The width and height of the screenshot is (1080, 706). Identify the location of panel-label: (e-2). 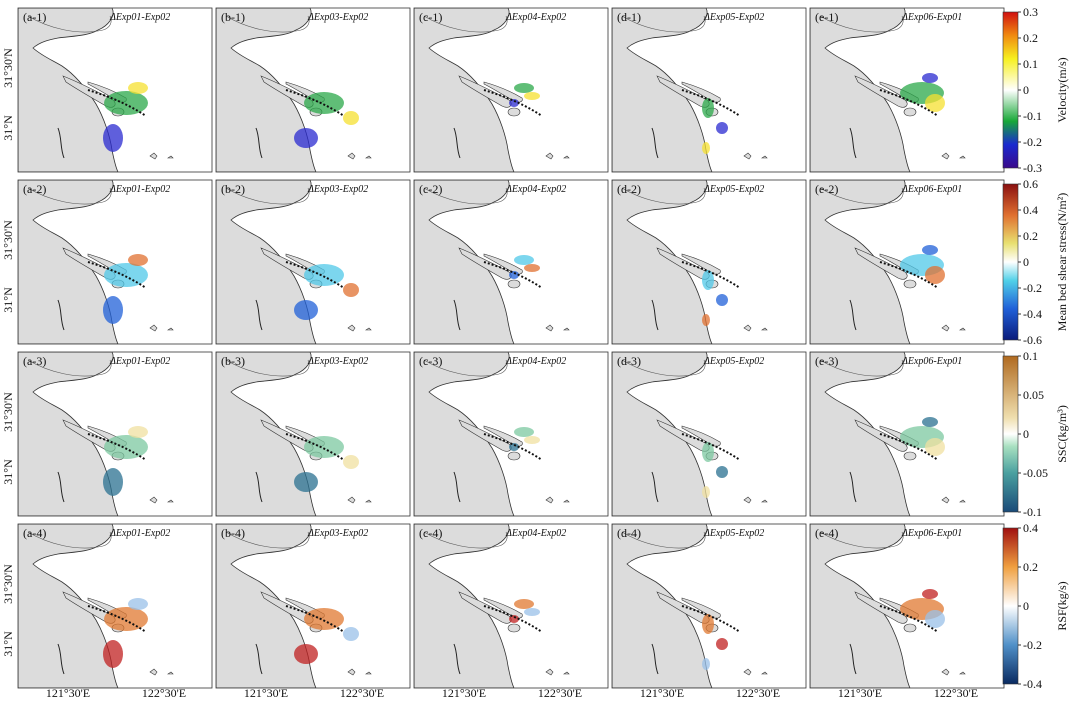
(826, 189).